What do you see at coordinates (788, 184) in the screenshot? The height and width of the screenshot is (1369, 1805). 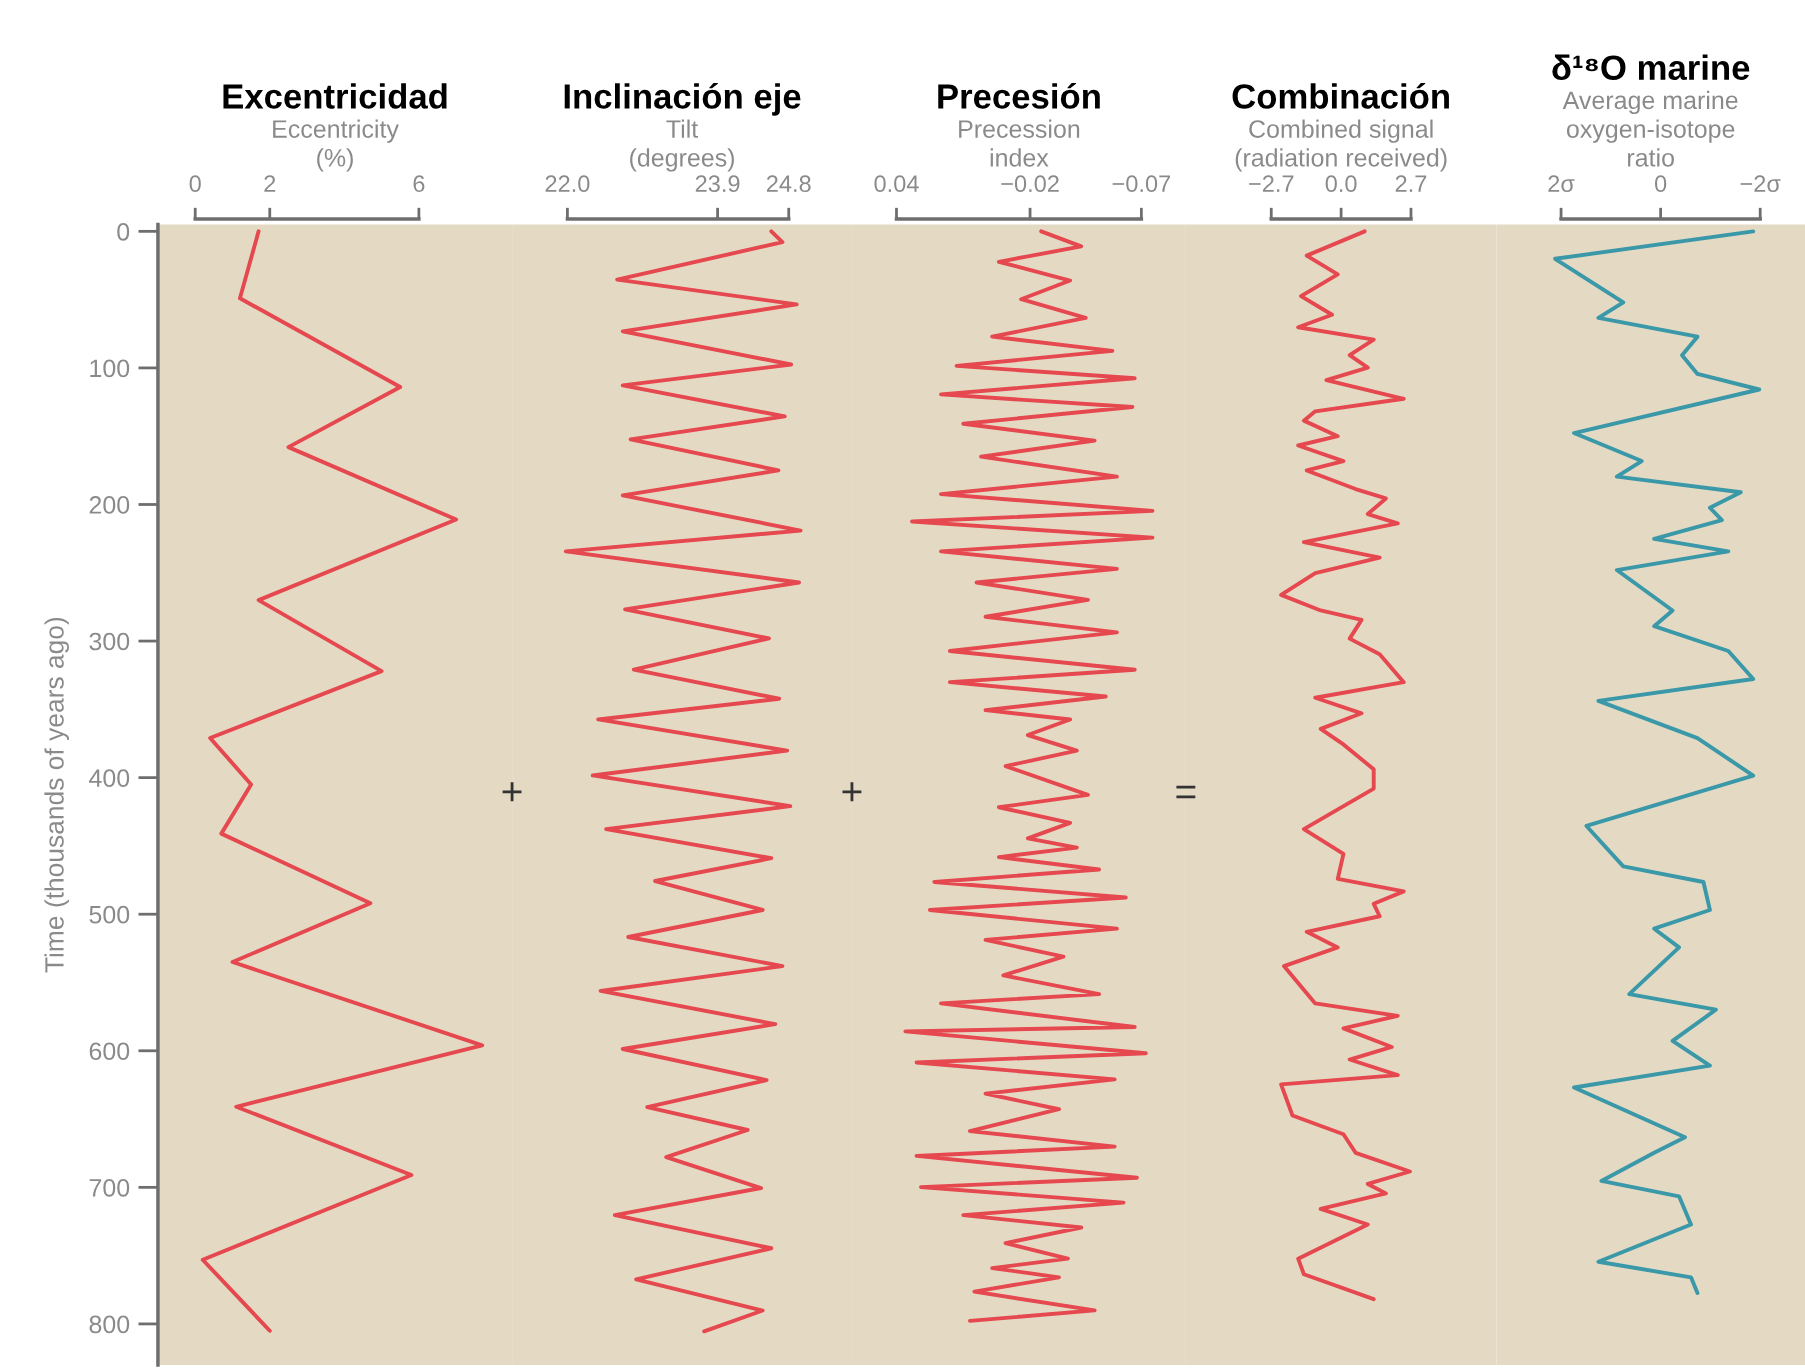 I see `x-tick-label: 24.8` at bounding box center [788, 184].